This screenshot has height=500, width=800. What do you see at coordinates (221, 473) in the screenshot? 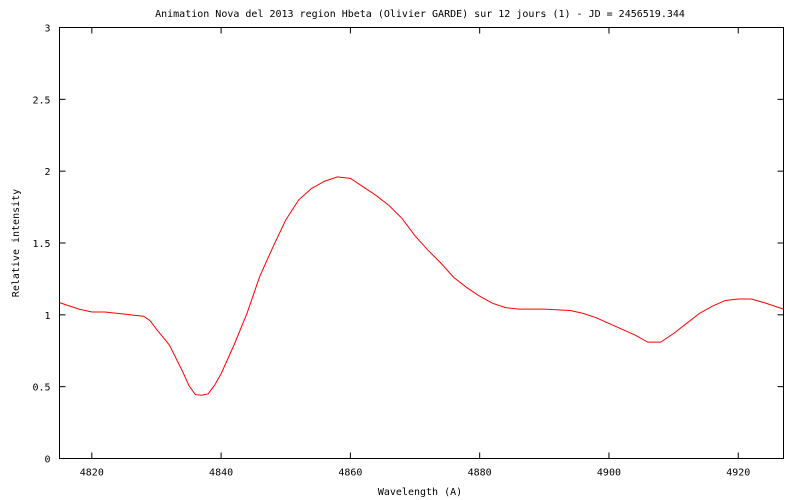
I see `x-tick-label: 4840` at bounding box center [221, 473].